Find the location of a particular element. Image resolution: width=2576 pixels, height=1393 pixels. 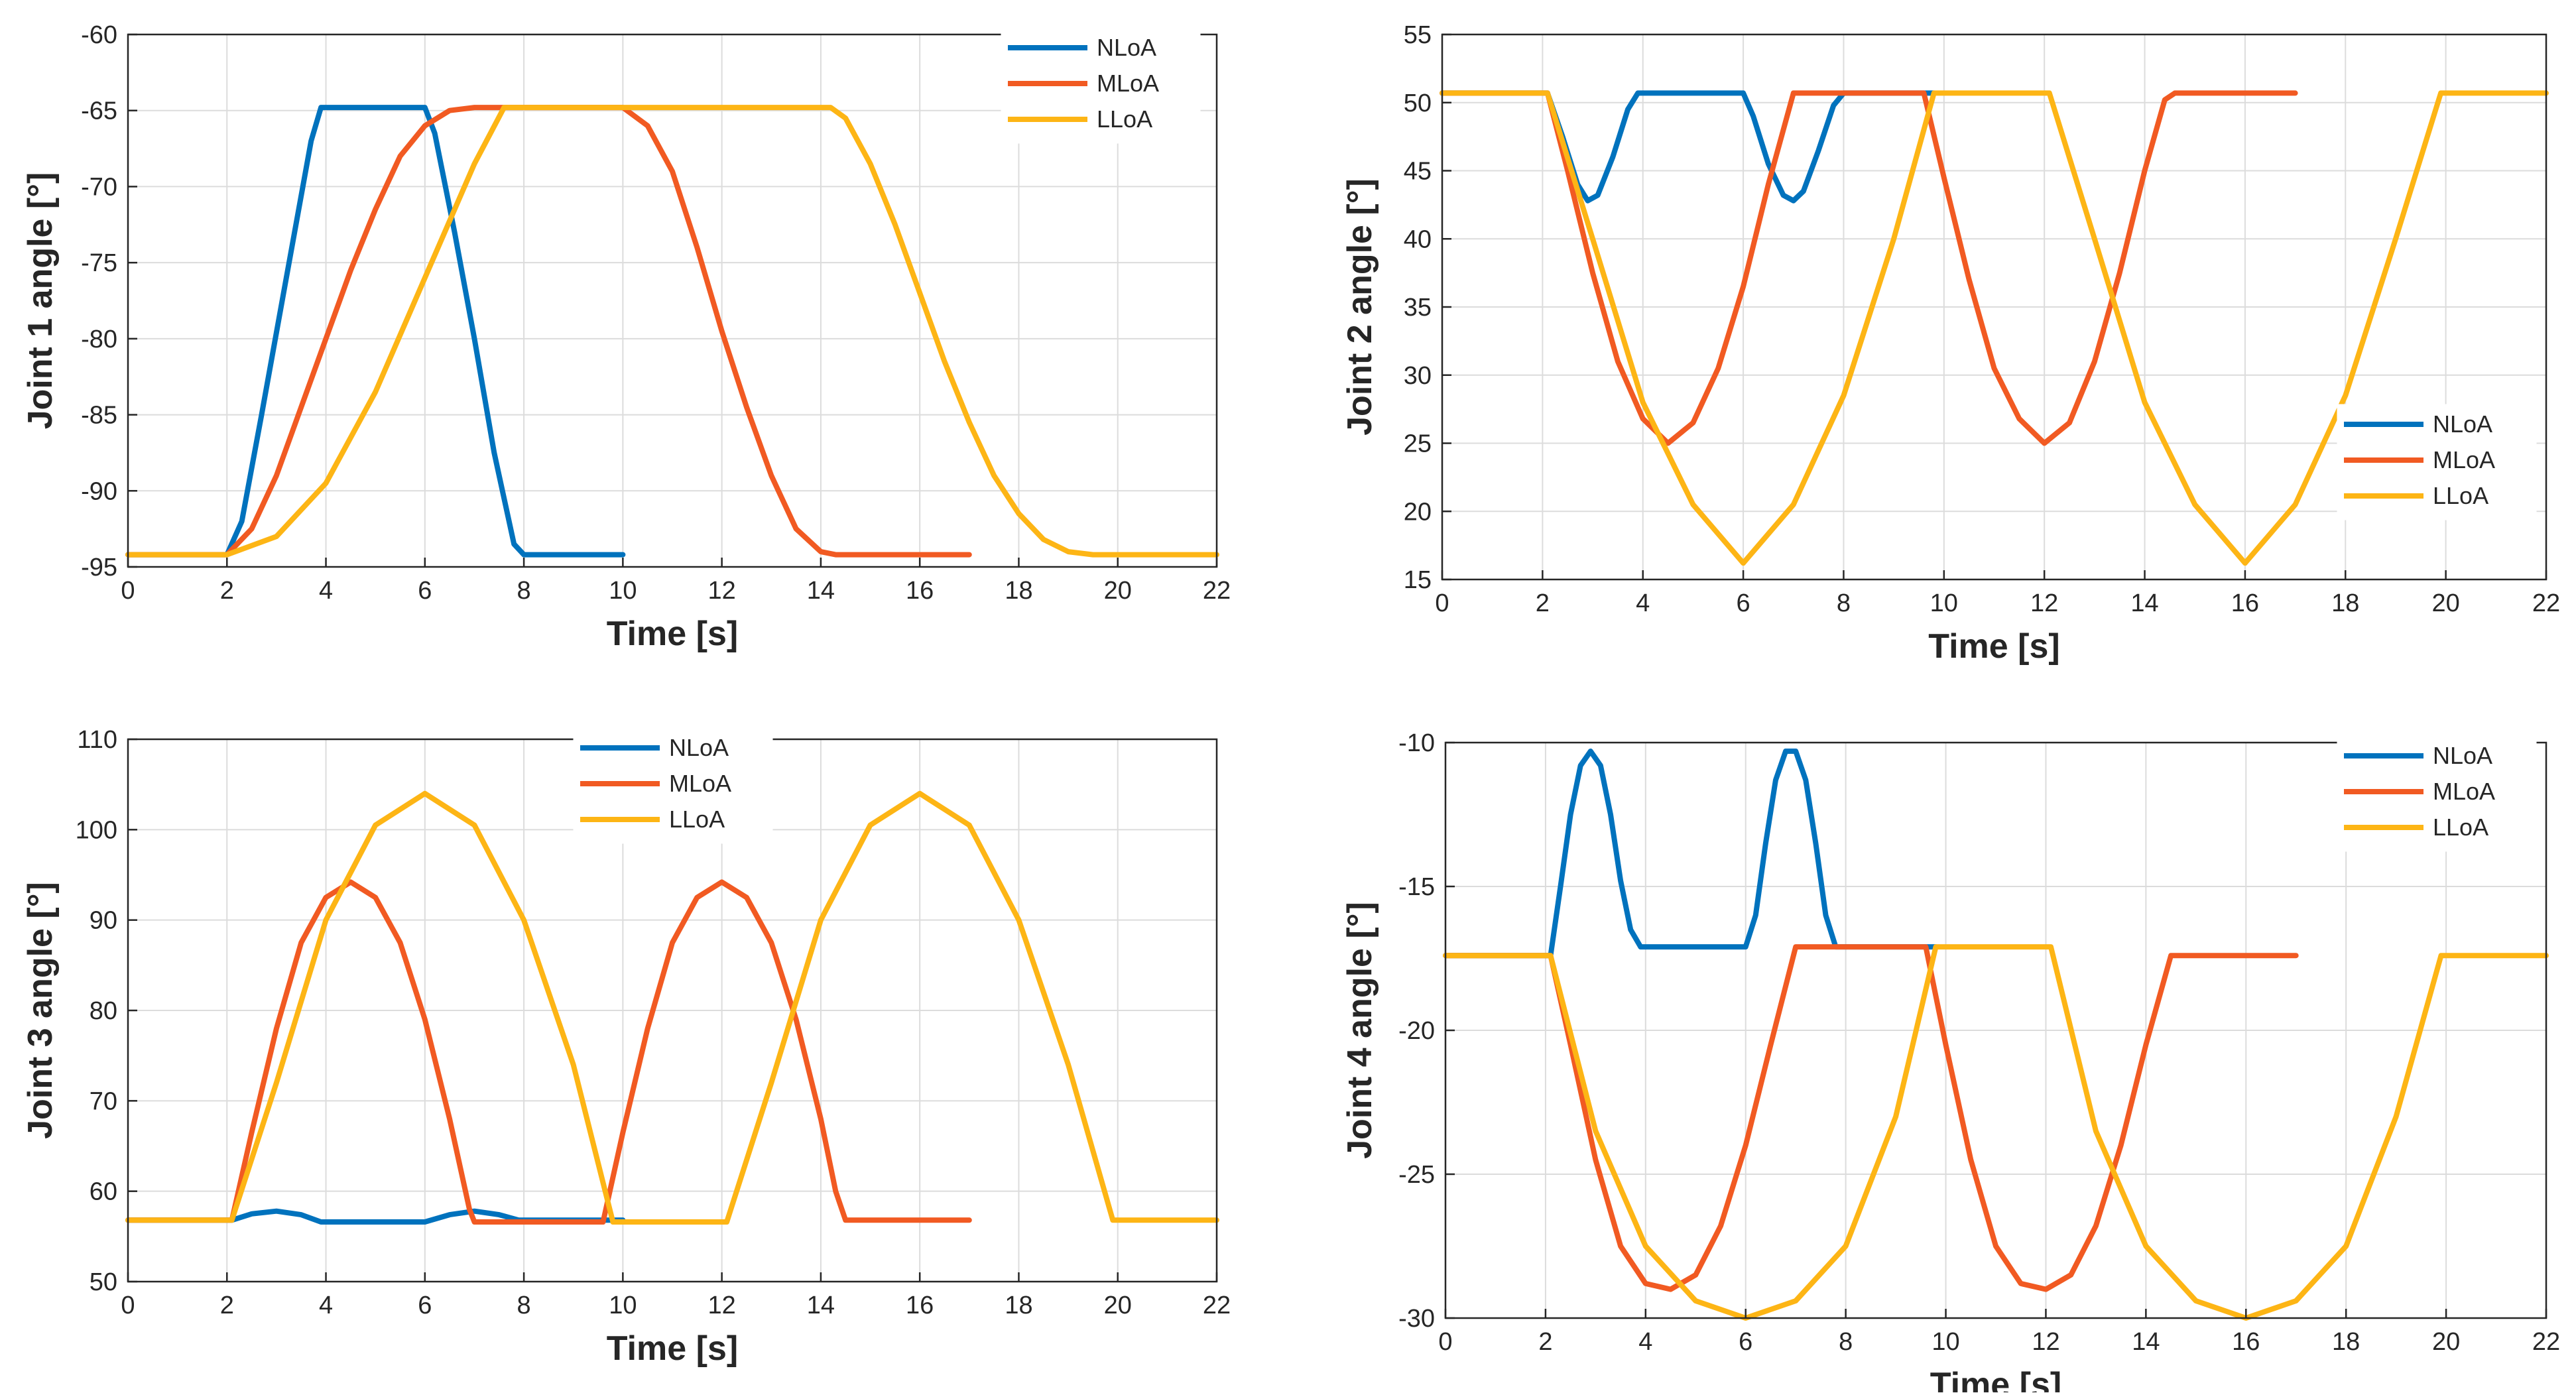

y-tick-label: 55 is located at coordinates (1418, 35).